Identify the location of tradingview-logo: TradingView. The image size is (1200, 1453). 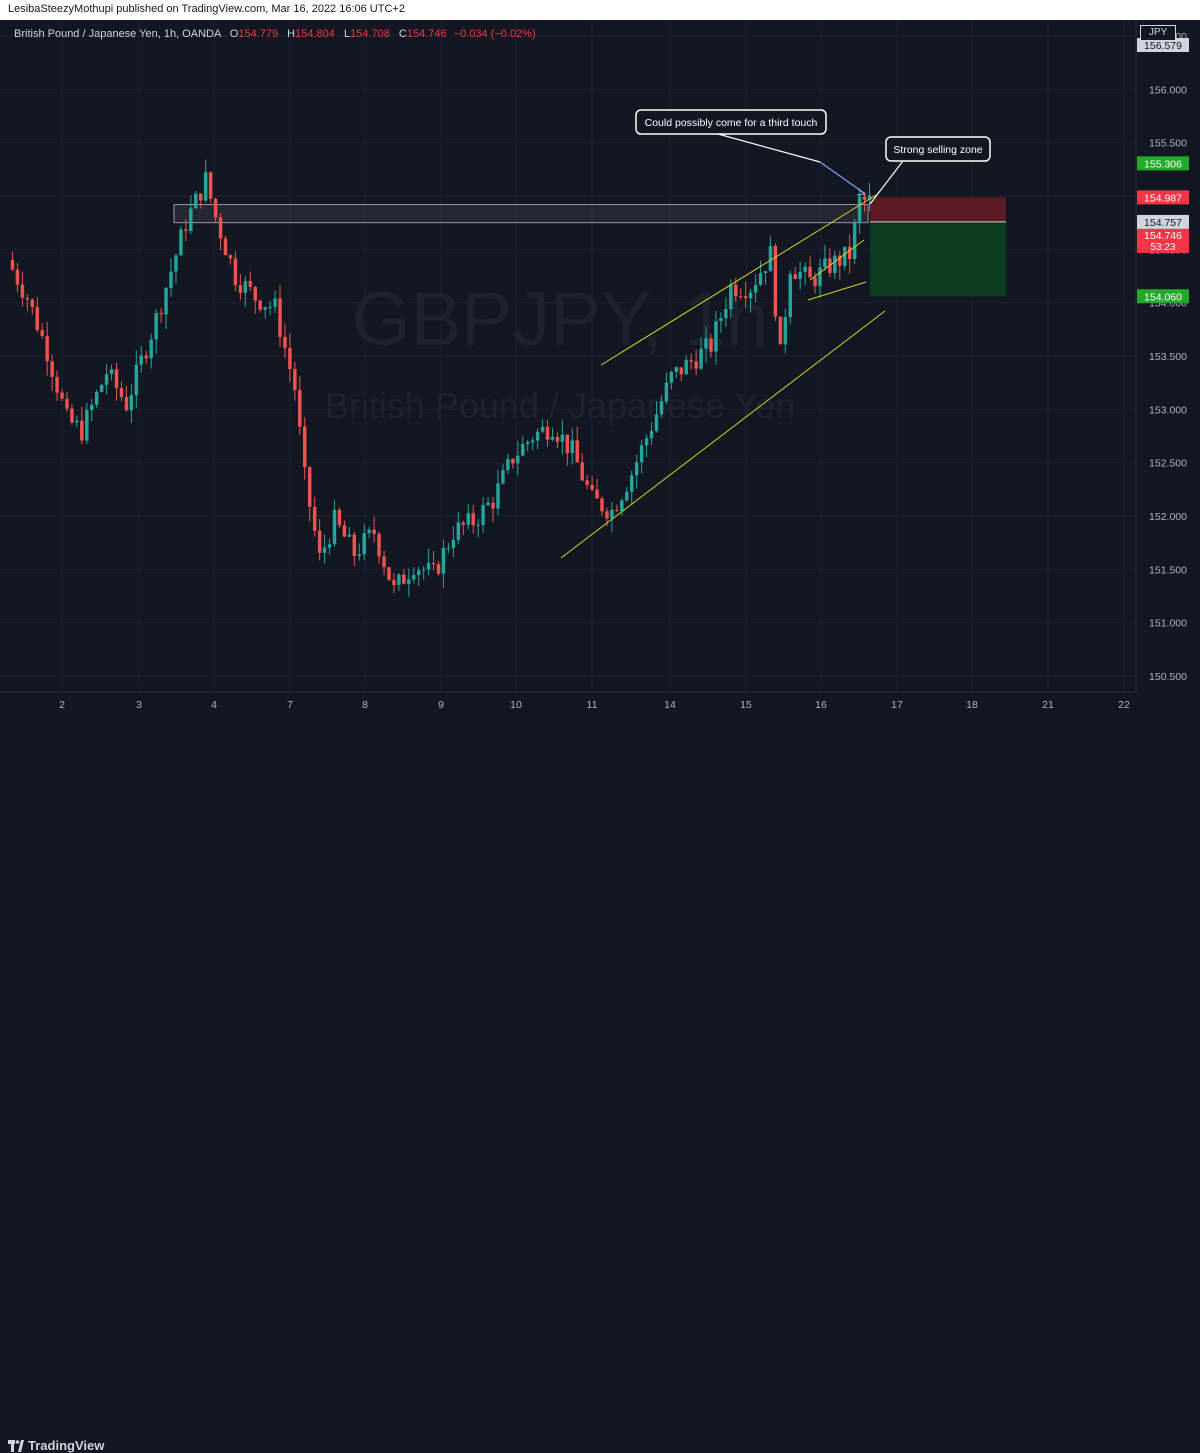
(56, 1445).